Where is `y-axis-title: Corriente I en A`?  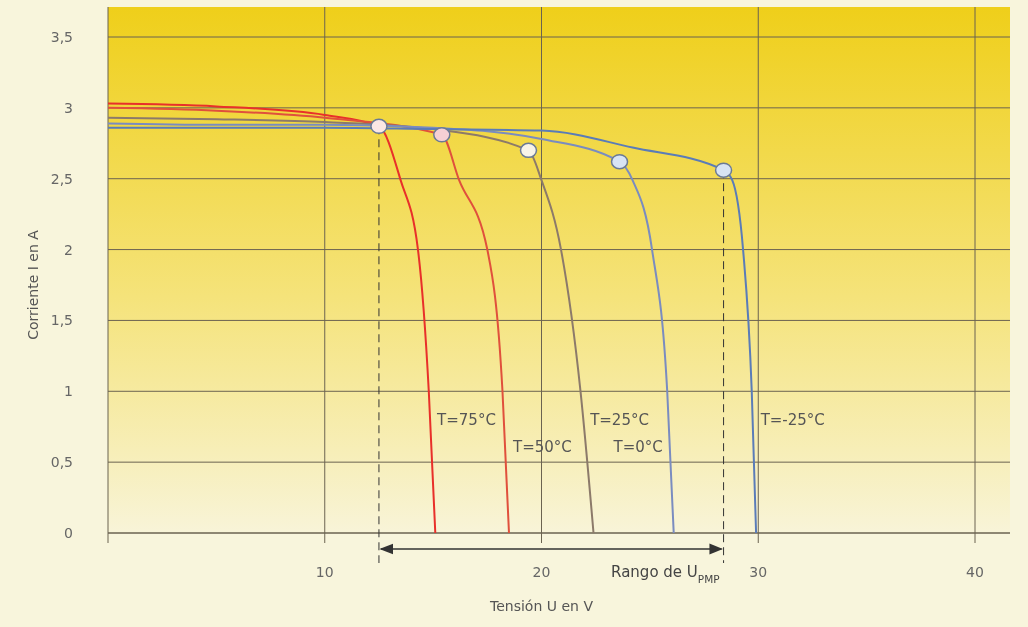 y-axis-title: Corriente I en A is located at coordinates (33, 284).